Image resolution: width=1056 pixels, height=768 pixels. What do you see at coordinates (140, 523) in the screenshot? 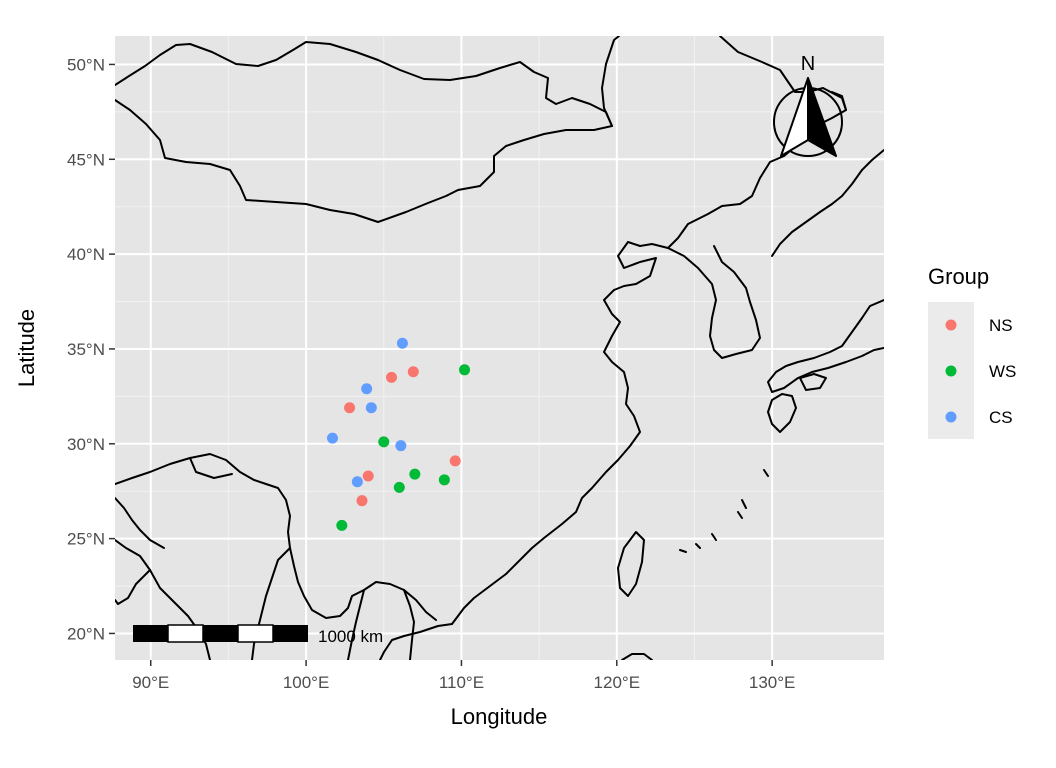
I see `nepal-border` at bounding box center [140, 523].